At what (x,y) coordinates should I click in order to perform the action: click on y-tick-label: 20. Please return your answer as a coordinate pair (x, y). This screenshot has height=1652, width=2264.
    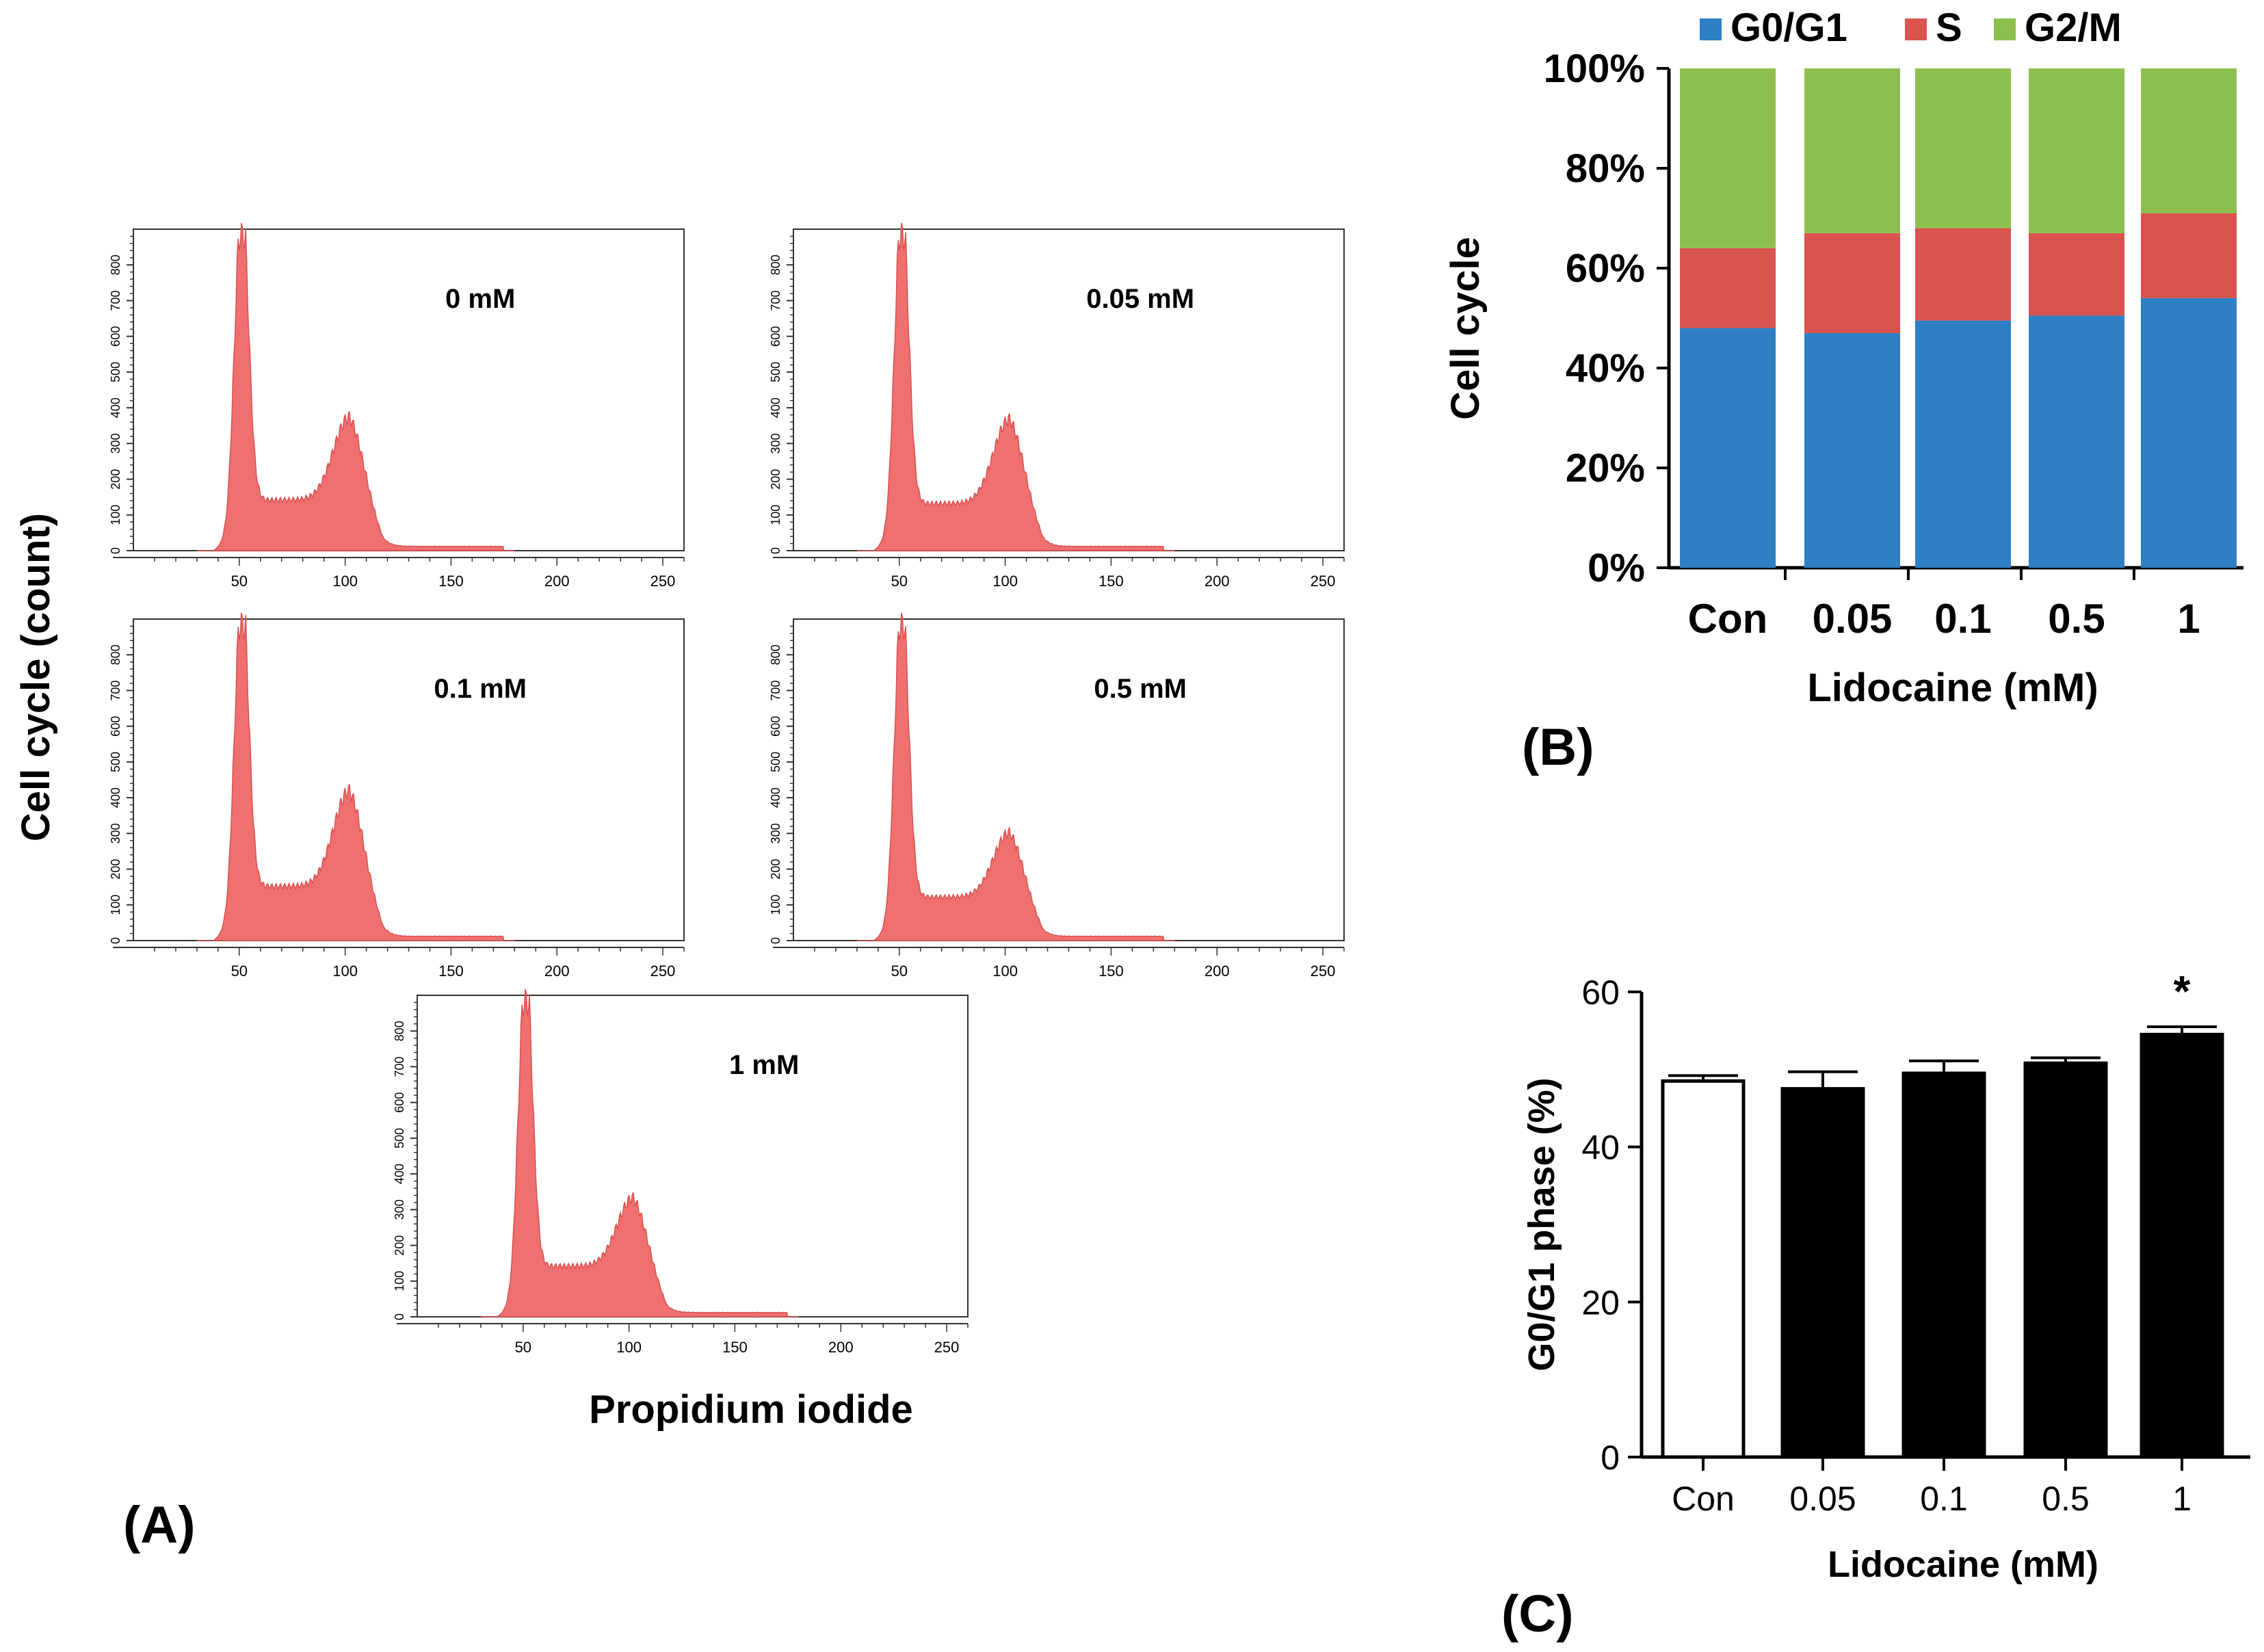
    Looking at the image, I should click on (1600, 1302).